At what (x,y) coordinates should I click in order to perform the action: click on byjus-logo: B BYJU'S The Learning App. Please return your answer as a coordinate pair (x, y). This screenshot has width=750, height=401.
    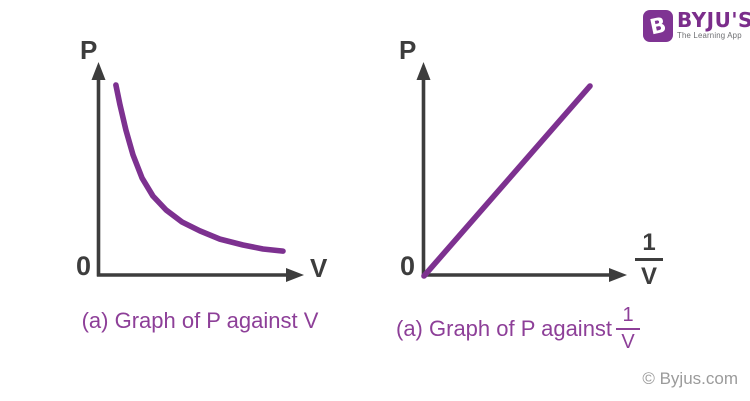
    Looking at the image, I should click on (696, 26).